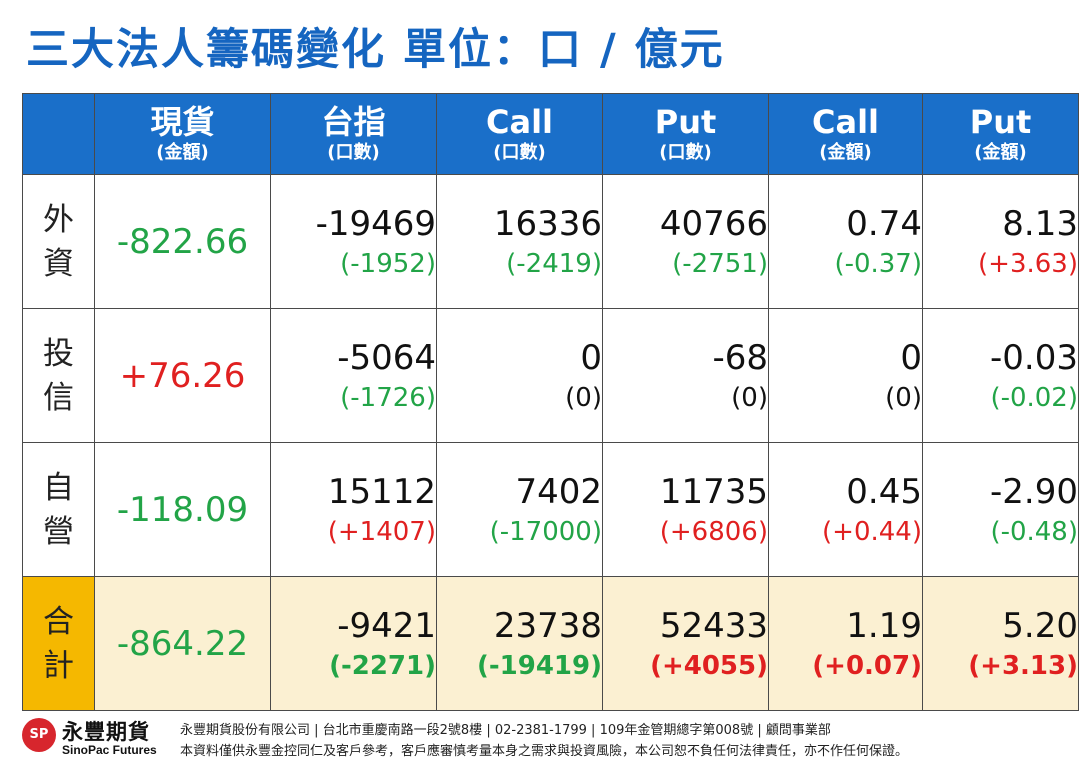 The width and height of the screenshot is (1092, 774). I want to click on row-label: 投信, so click(58, 375).